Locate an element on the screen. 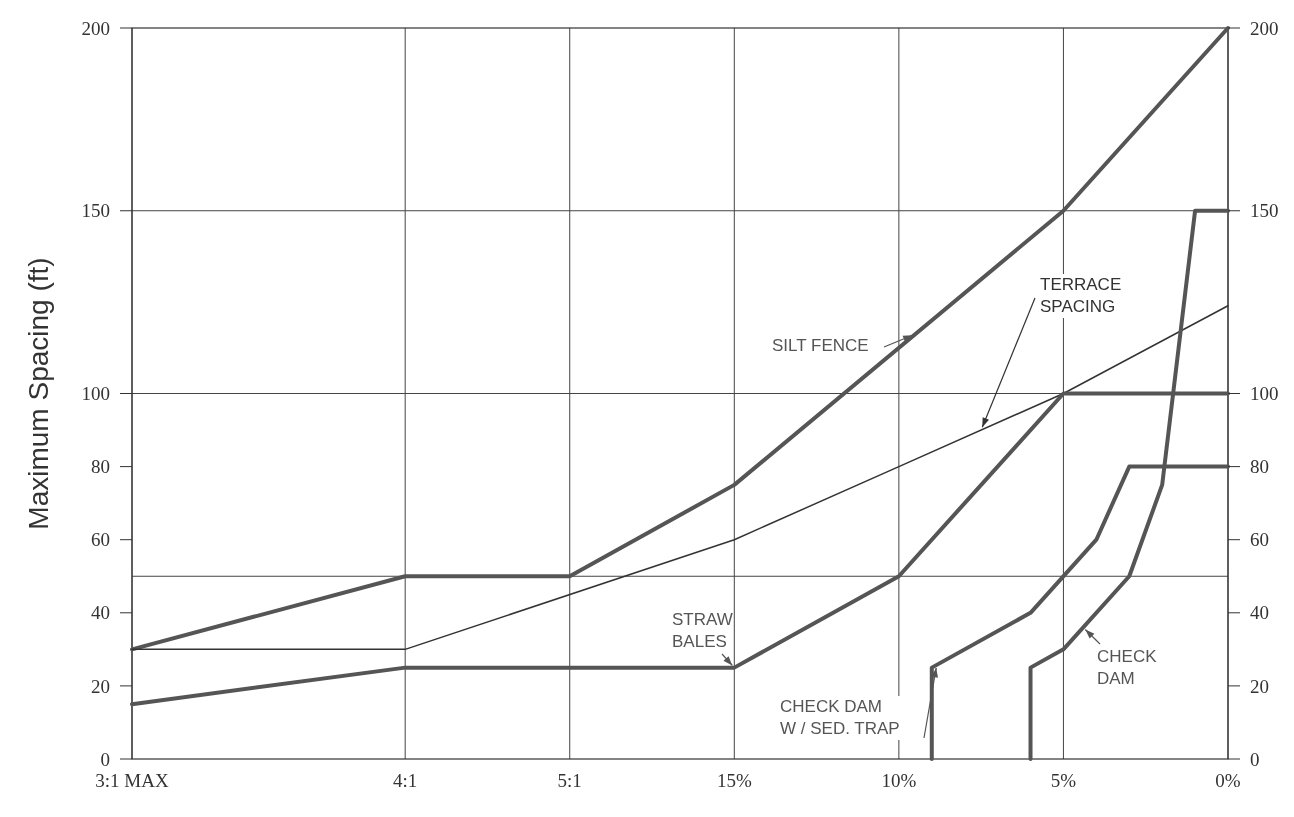 The width and height of the screenshot is (1294, 817). y-axis-title: Maximum Spacing (ft) is located at coordinates (38, 393).